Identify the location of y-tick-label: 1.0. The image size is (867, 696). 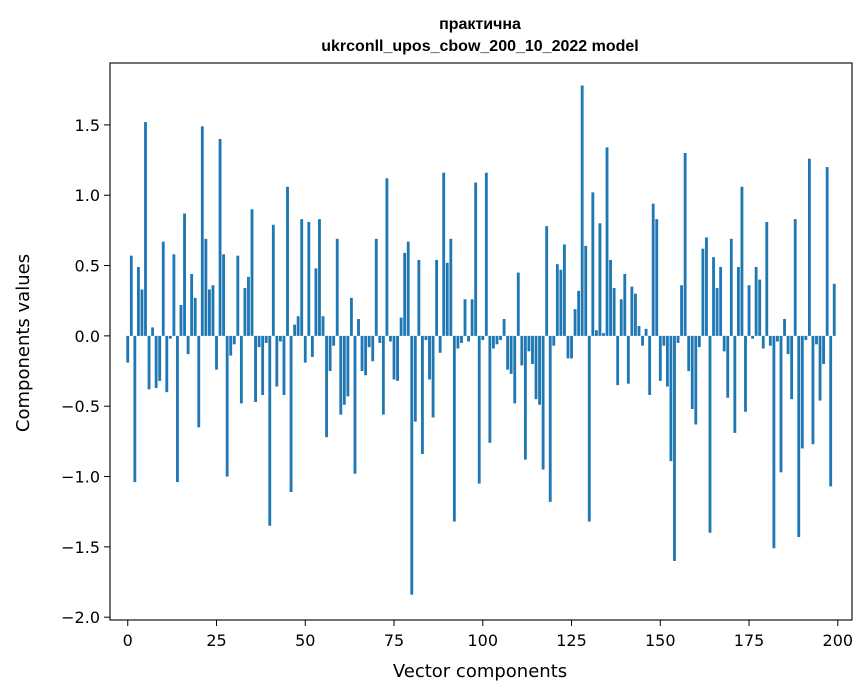
(87, 195).